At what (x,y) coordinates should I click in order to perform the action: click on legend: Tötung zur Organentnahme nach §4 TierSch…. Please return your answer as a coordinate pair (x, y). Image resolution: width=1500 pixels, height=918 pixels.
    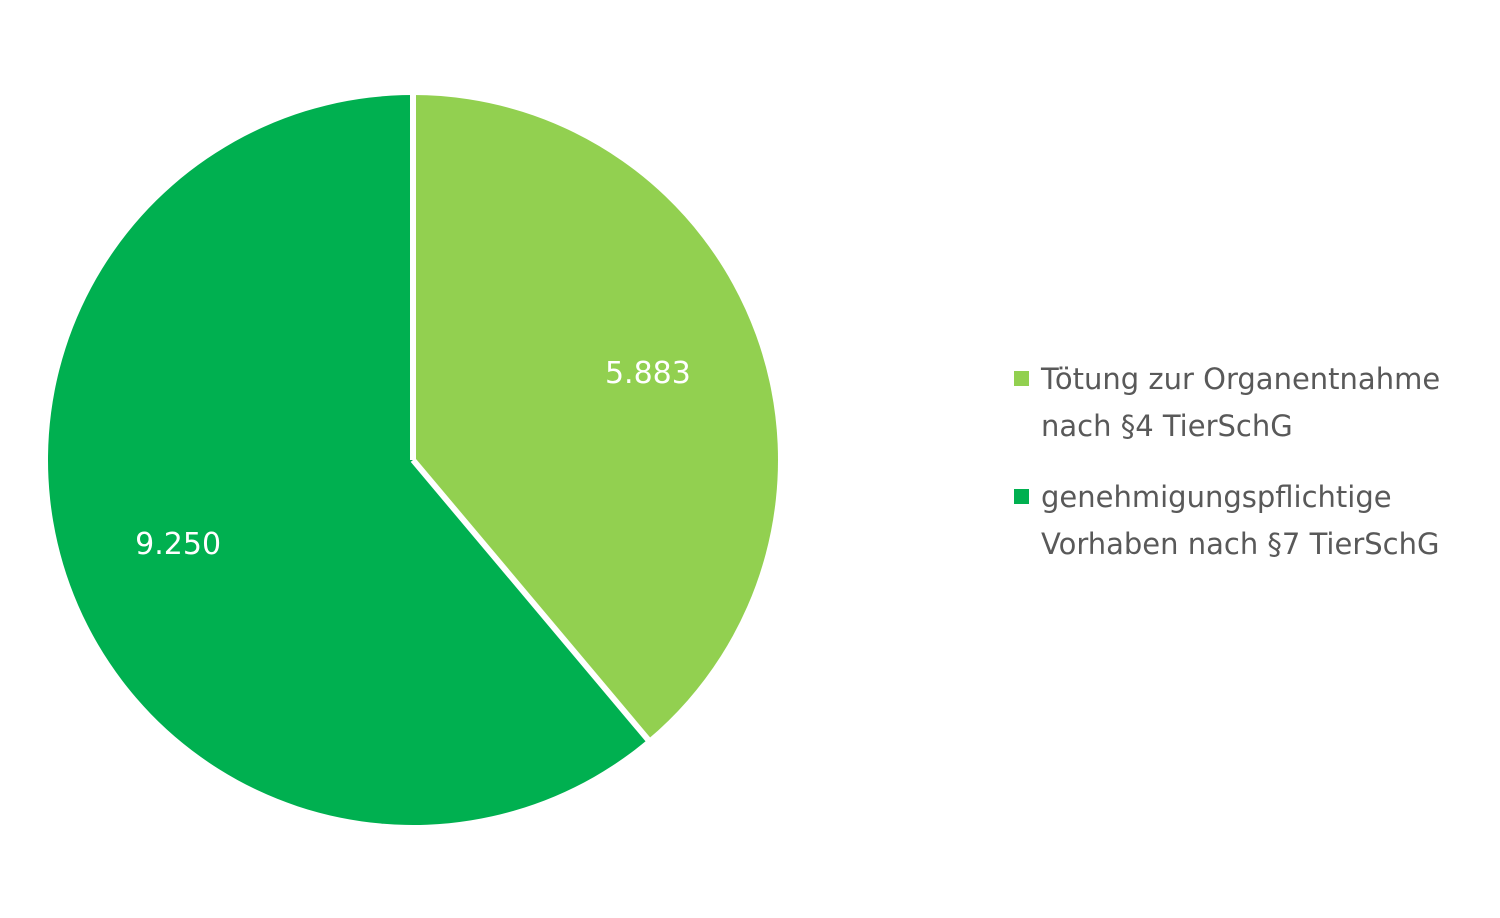
    Looking at the image, I should click on (1254, 474).